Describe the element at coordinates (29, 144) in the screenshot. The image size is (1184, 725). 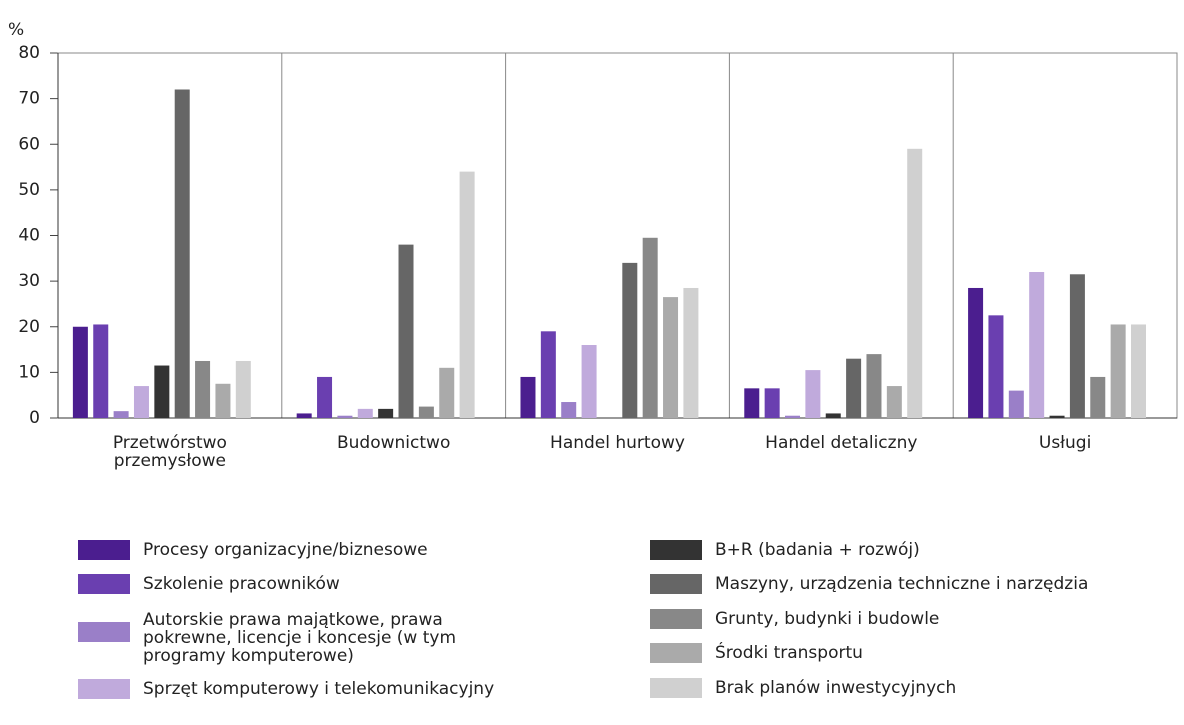
I see `y-tick-label: 60` at that location.